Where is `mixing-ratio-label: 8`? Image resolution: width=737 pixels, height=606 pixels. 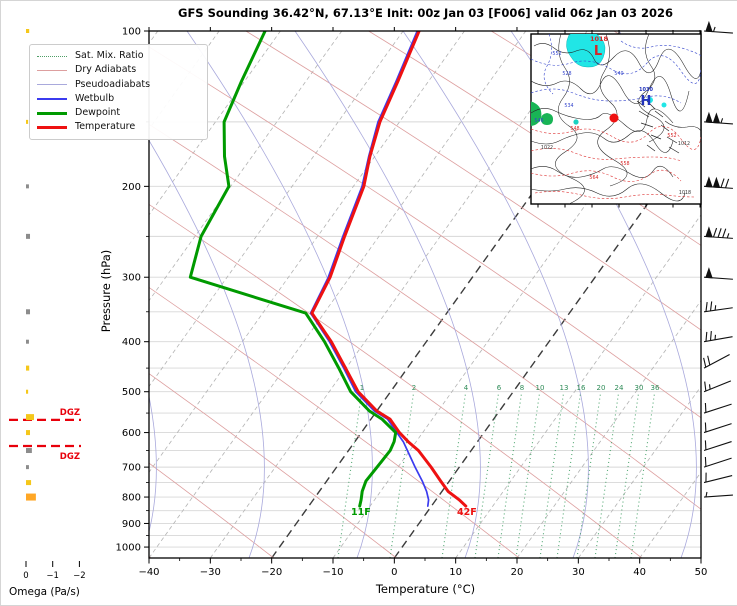 mixing-ratio-label: 8 is located at coordinates (522, 388).